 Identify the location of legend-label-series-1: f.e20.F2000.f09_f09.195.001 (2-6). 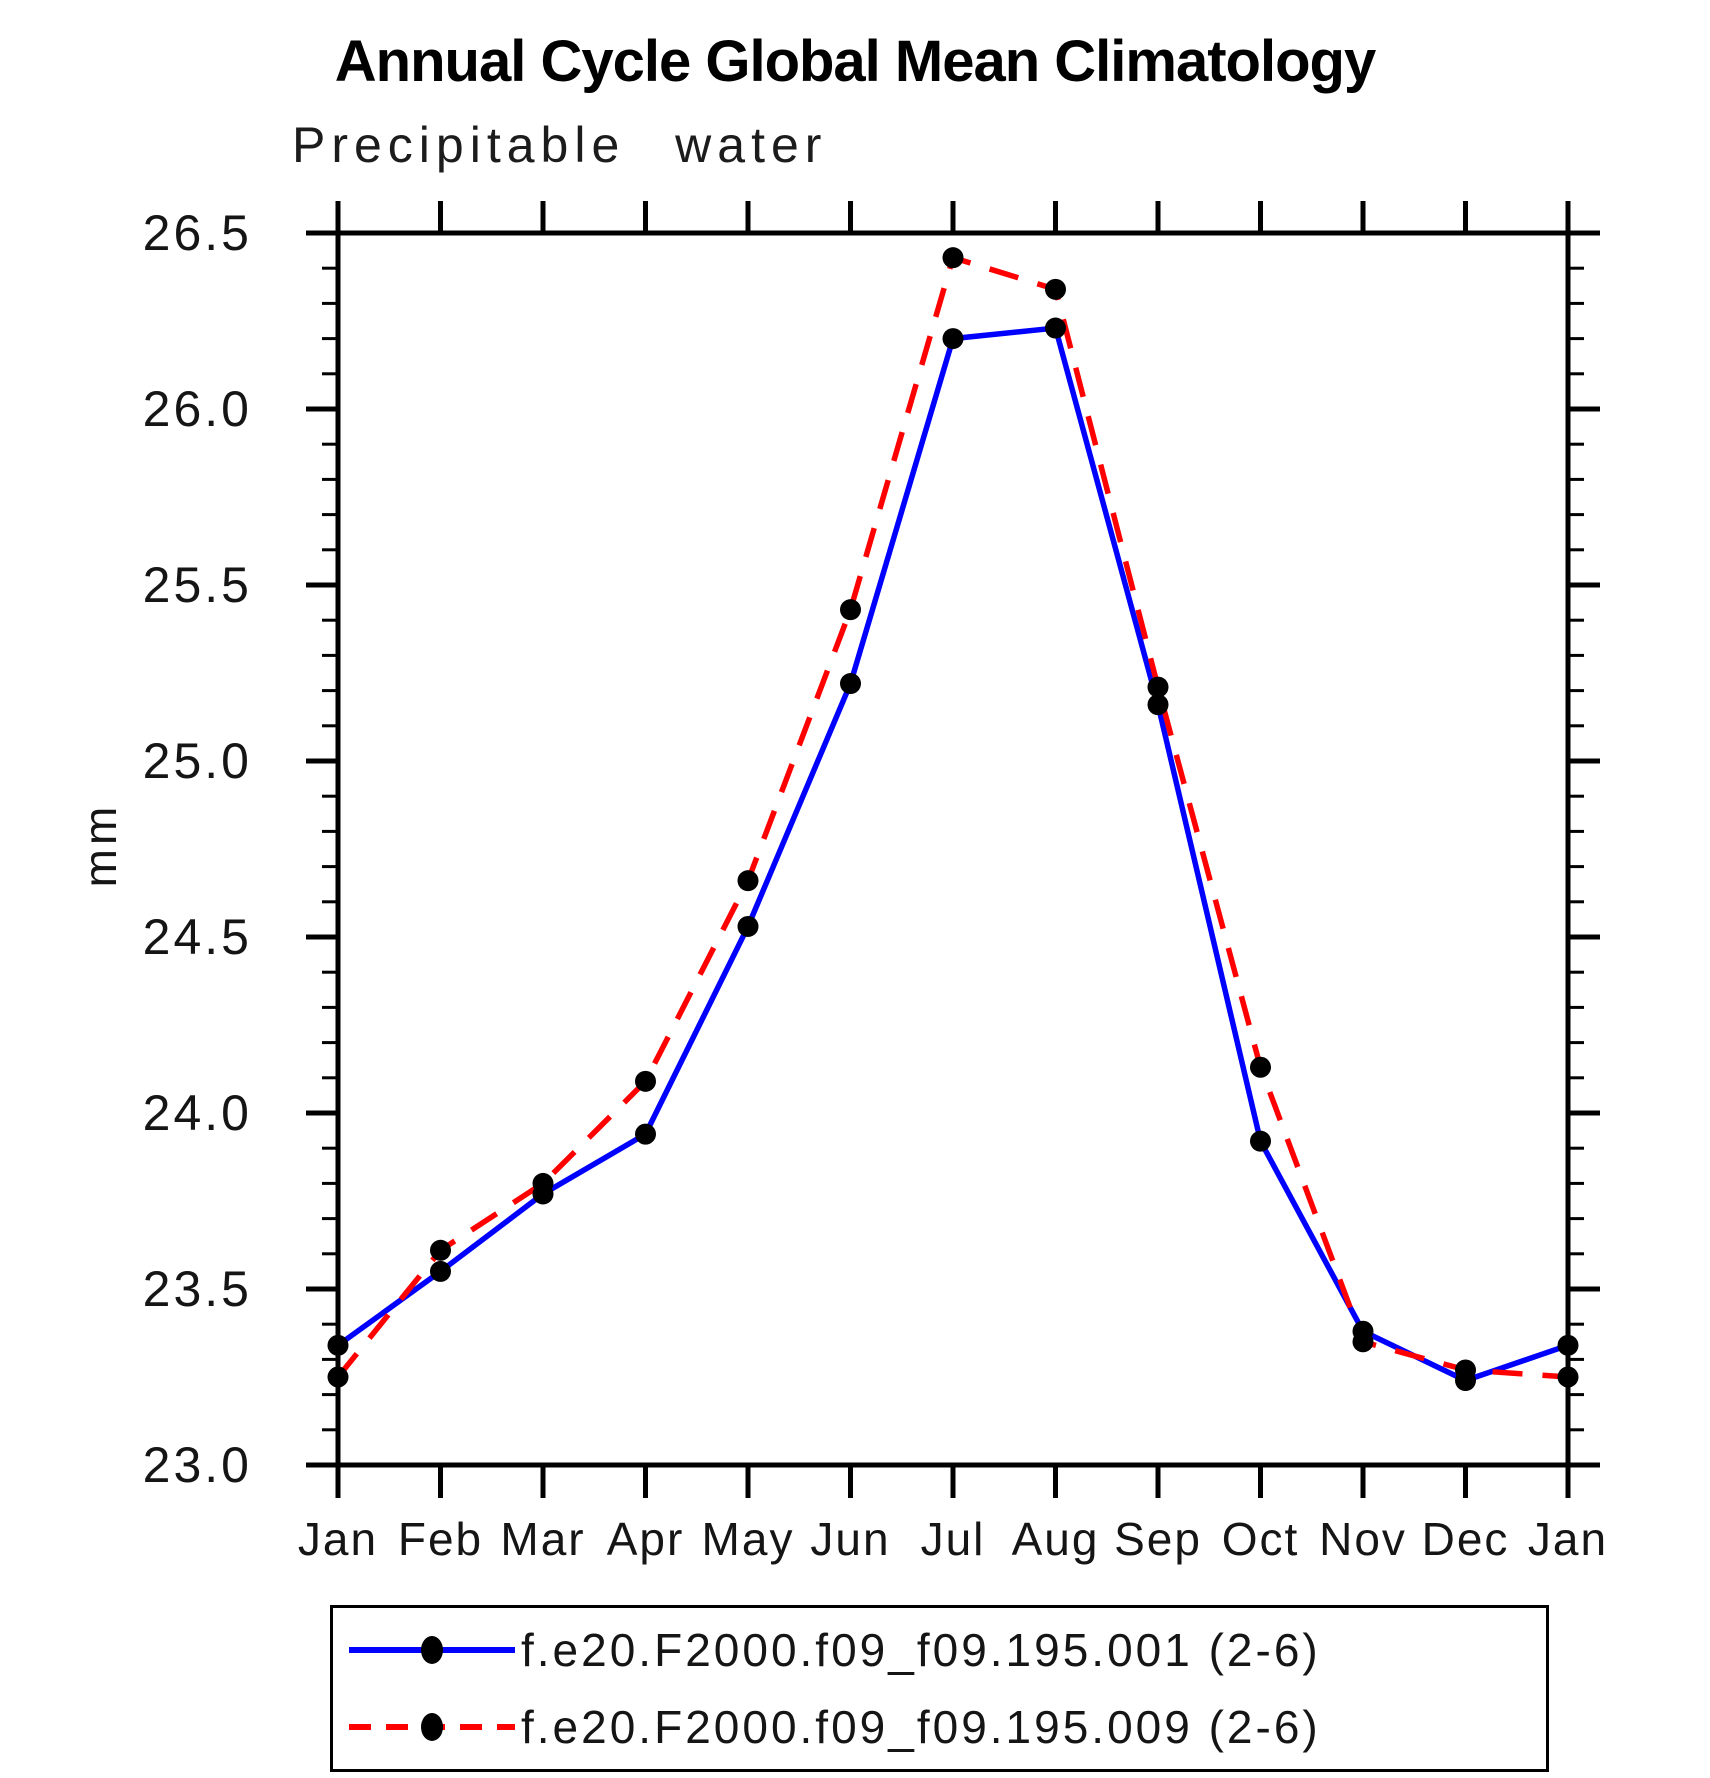
(921, 1650).